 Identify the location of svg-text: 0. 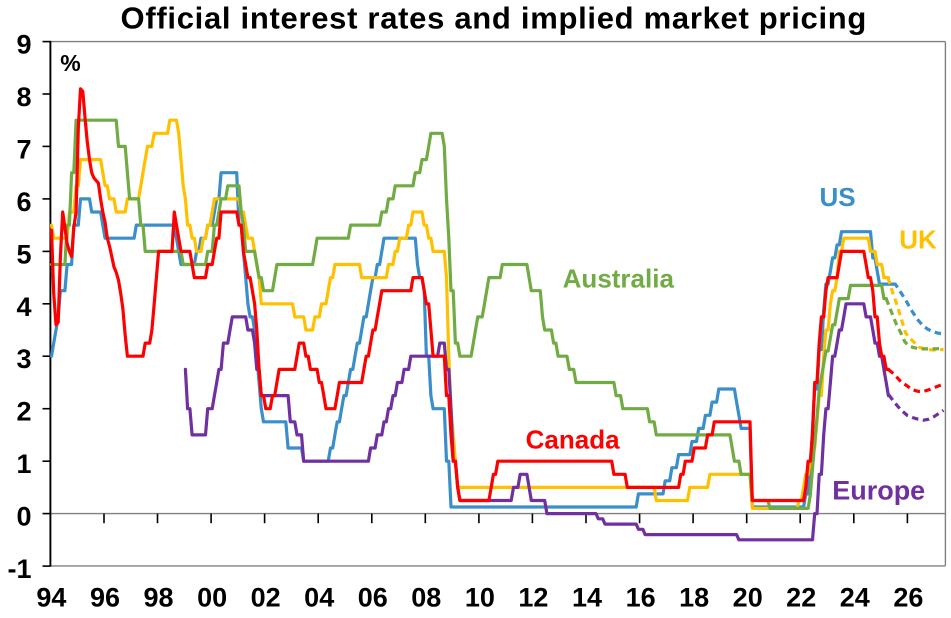
(23, 517).